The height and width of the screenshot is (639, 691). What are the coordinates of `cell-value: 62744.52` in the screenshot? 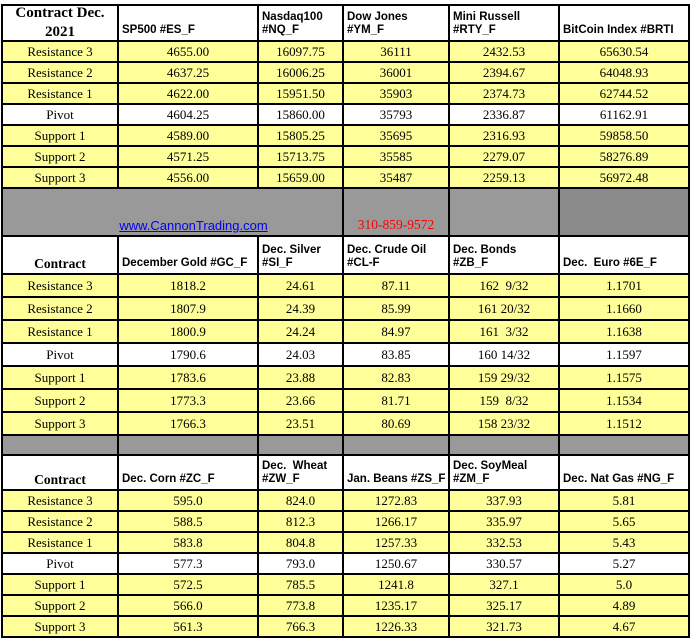 It's located at (624, 93).